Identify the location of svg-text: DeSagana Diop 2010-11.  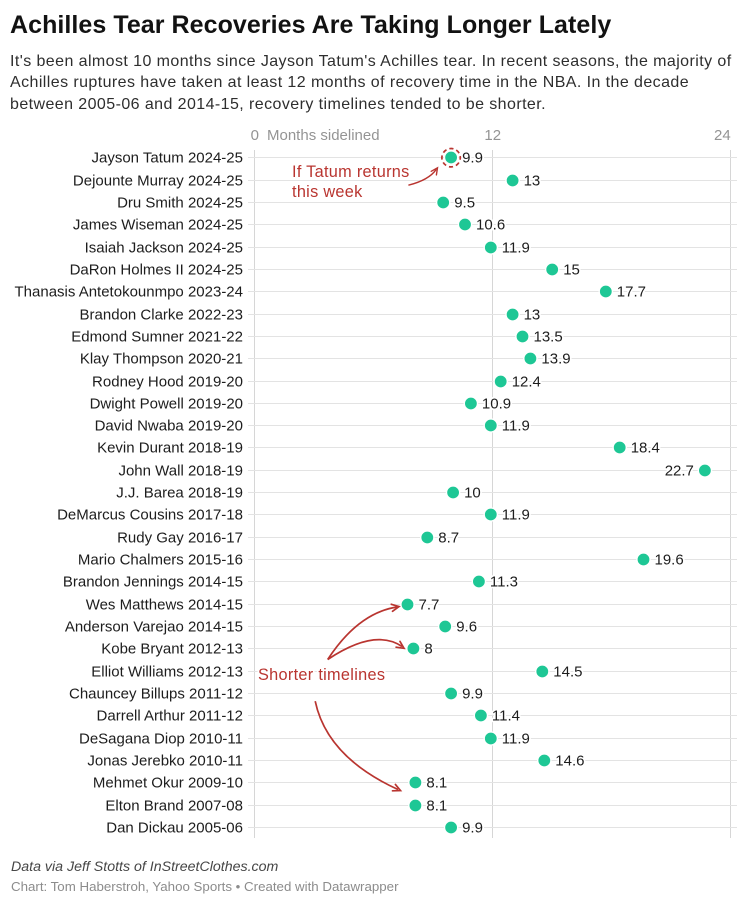
(161, 739).